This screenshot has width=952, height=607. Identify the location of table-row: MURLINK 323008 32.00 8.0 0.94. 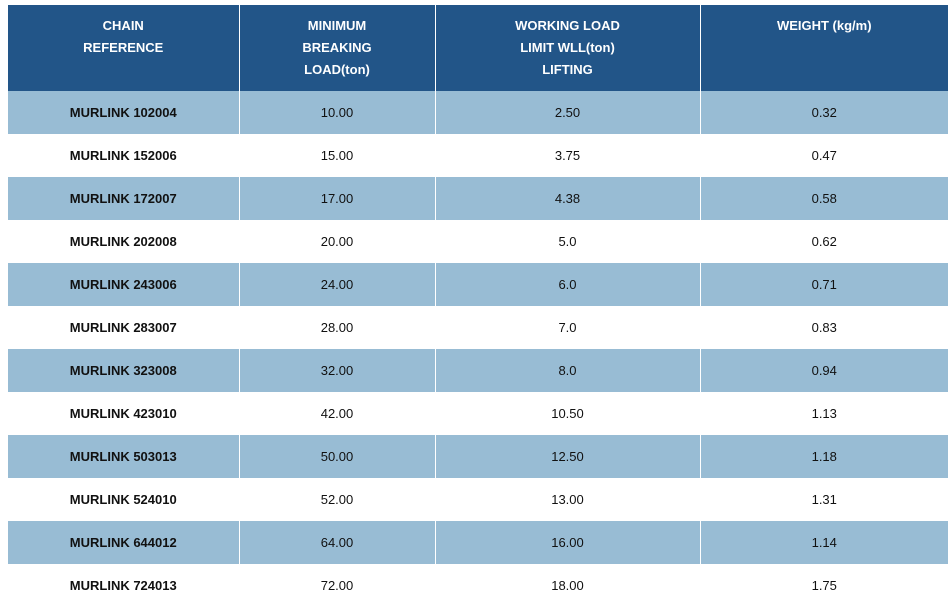
(478, 370).